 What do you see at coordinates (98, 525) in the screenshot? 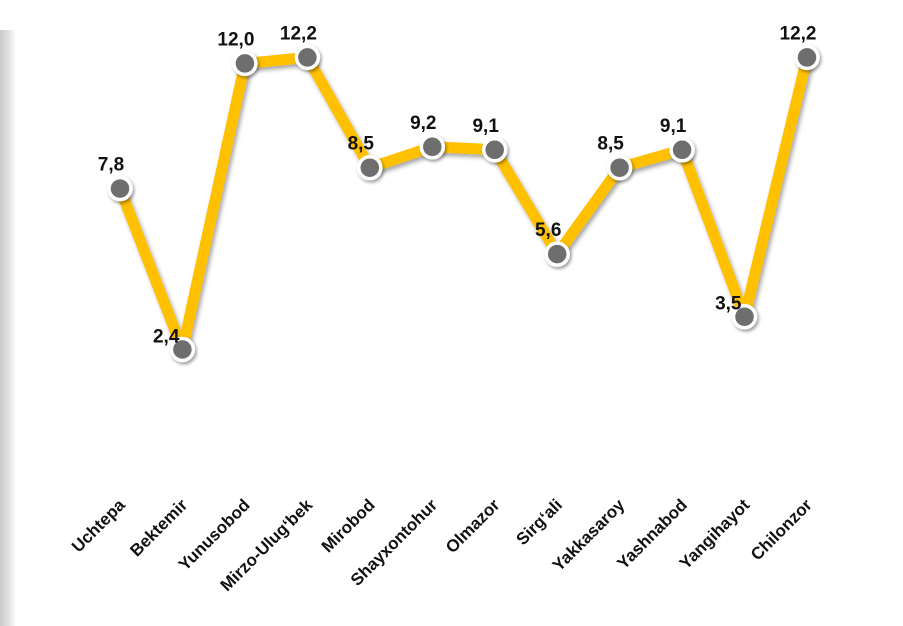
I see `x-tick-label: Uchtepa` at bounding box center [98, 525].